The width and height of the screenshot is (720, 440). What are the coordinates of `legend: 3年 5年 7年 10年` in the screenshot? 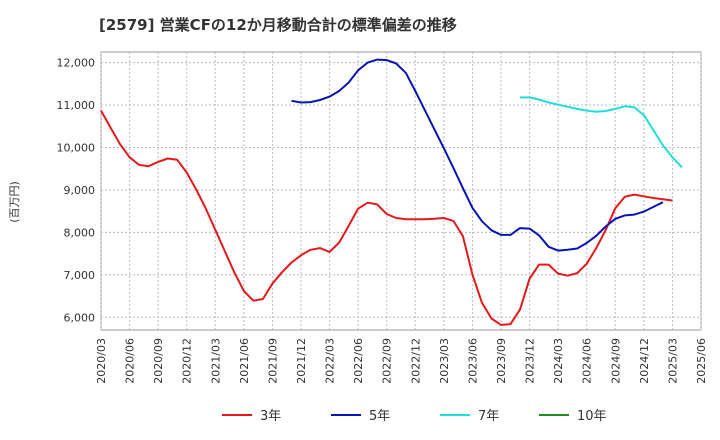 It's located at (414, 416).